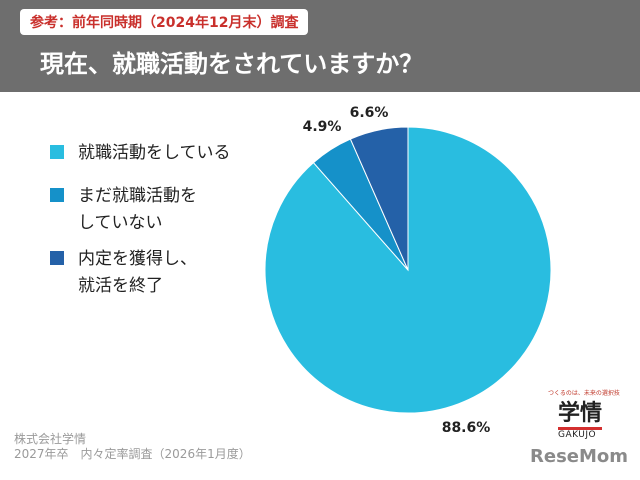  What do you see at coordinates (137, 272) in the screenshot?
I see `legend-label: 内定を獲得し、 就活を終了` at bounding box center [137, 272].